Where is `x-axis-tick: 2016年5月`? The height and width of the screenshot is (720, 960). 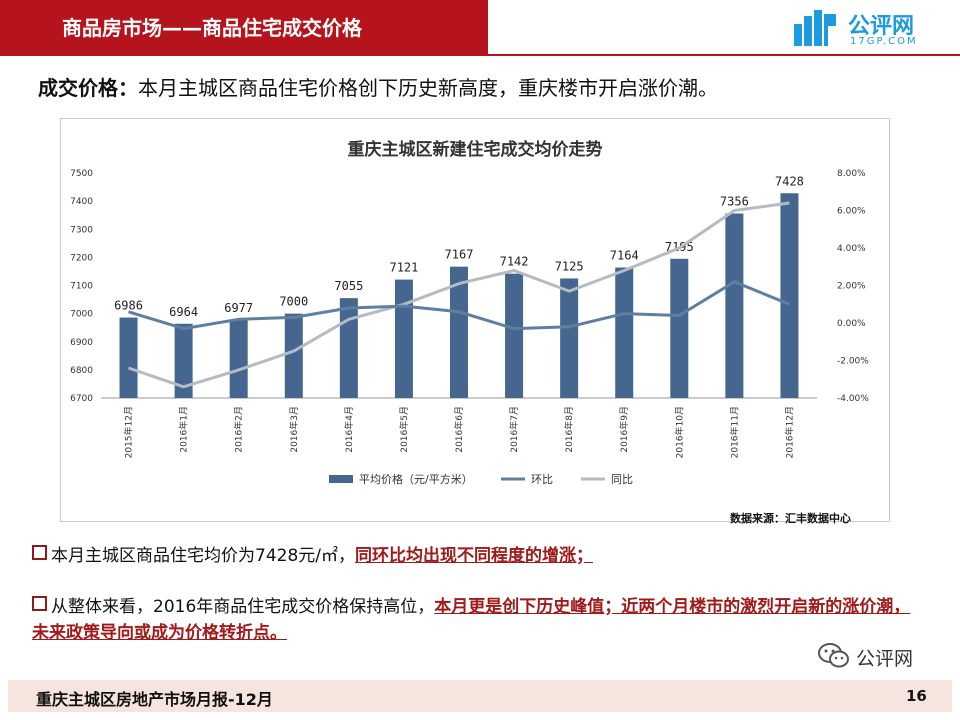 x-axis-tick: 2016年5月 is located at coordinates (404, 429).